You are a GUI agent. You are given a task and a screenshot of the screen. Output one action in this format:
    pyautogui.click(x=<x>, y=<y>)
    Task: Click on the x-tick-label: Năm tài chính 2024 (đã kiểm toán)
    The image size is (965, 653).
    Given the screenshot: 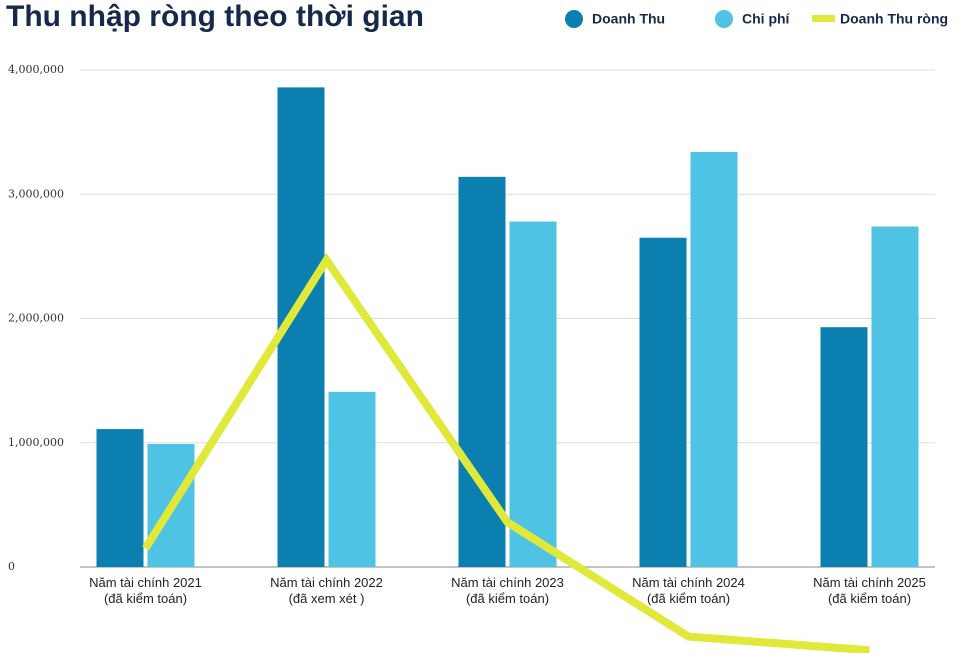 What is the action you would take?
    pyautogui.click(x=688, y=590)
    